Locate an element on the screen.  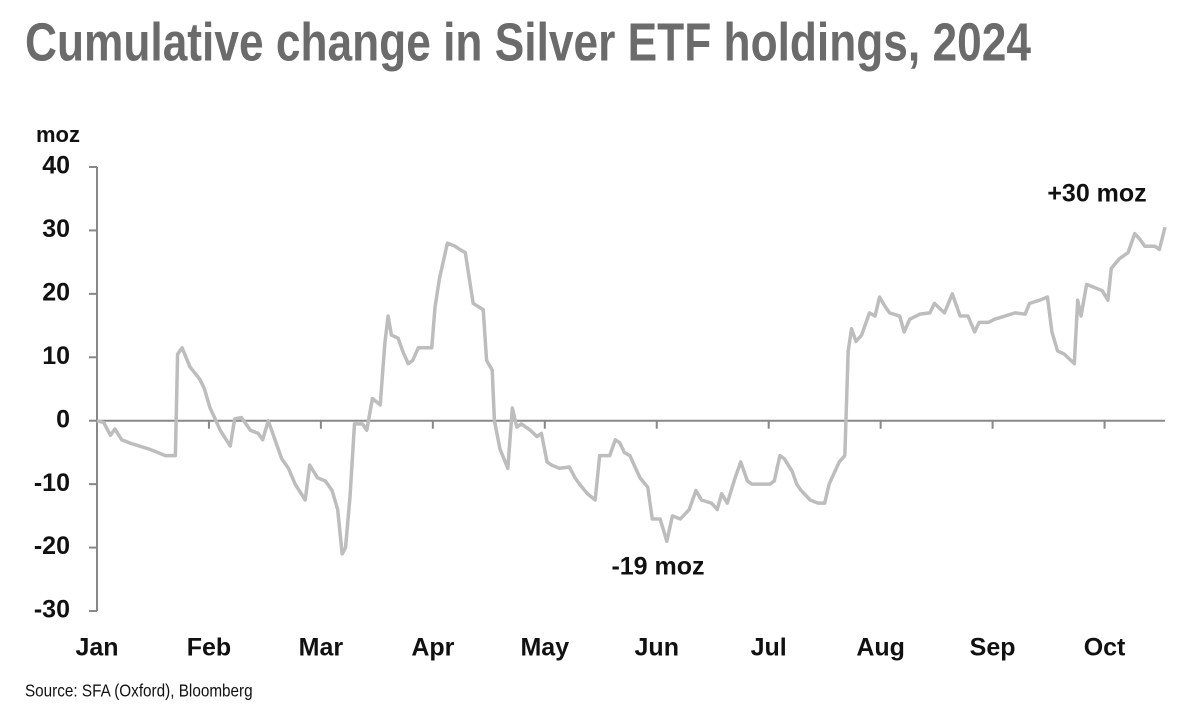
x-tick-label: Apr is located at coordinates (432, 648).